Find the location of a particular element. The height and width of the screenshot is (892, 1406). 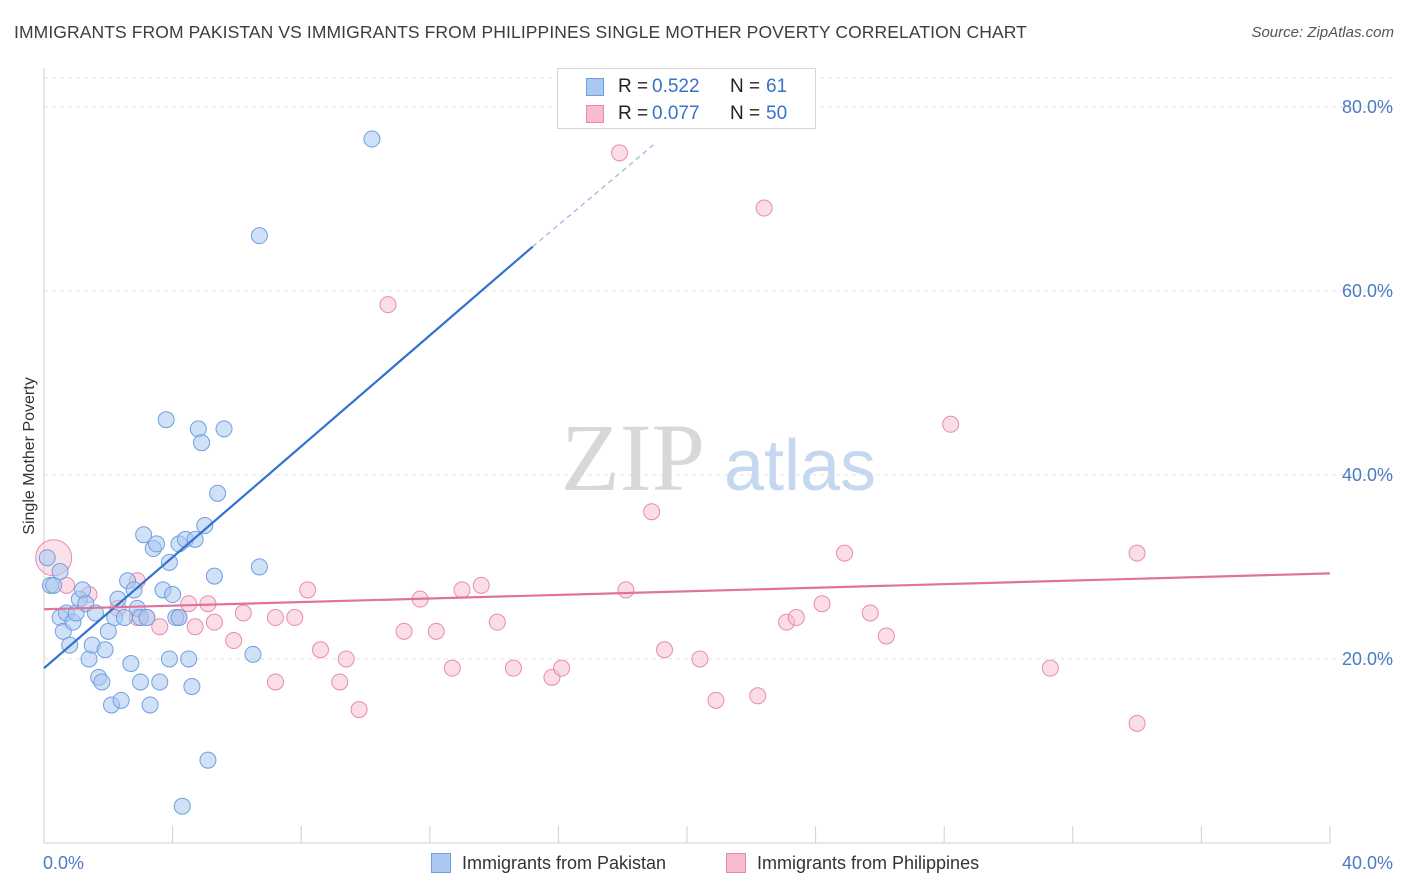

legend-swatch-pakistan is located at coordinates (595, 87).